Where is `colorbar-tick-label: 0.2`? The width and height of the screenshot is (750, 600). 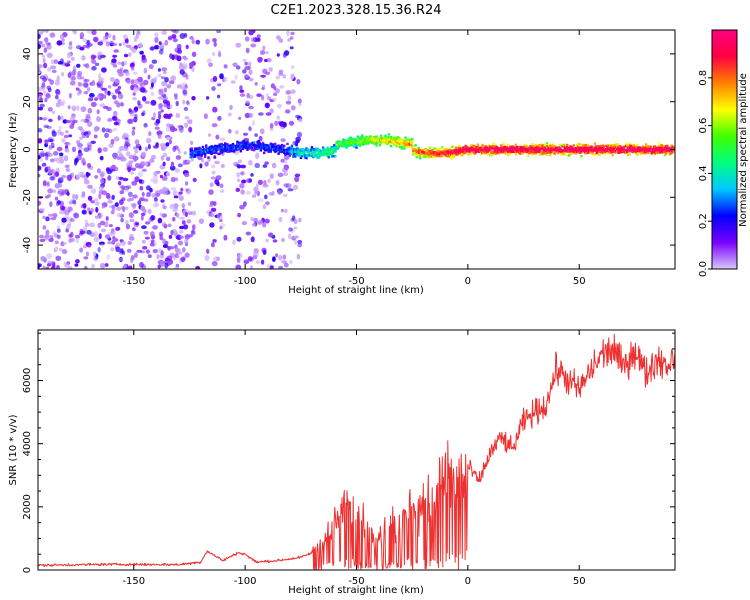
colorbar-tick-label: 0.2 is located at coordinates (703, 221).